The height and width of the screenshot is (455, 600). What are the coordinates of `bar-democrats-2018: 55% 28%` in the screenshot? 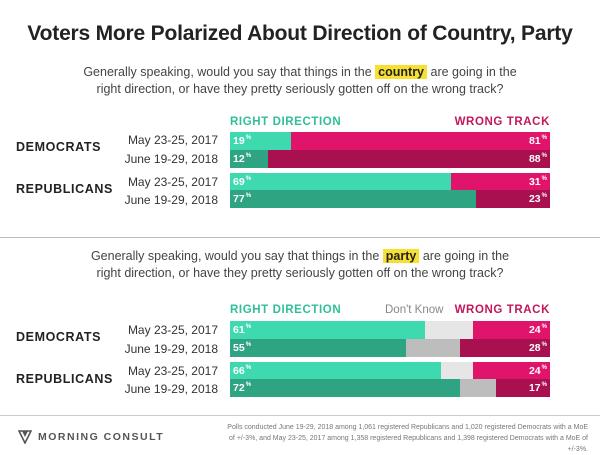 It's located at (390, 348).